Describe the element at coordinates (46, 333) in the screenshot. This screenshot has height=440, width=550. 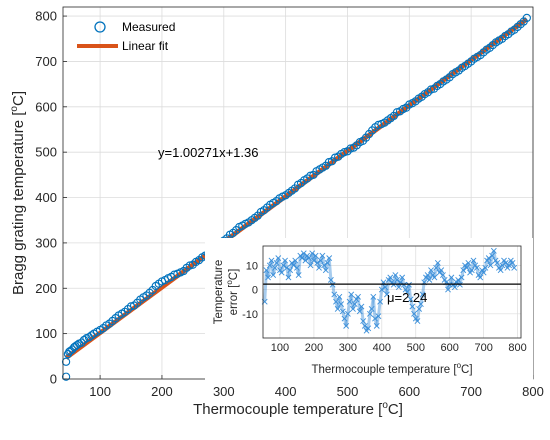
I see `main-y-tick-label: 100` at that location.